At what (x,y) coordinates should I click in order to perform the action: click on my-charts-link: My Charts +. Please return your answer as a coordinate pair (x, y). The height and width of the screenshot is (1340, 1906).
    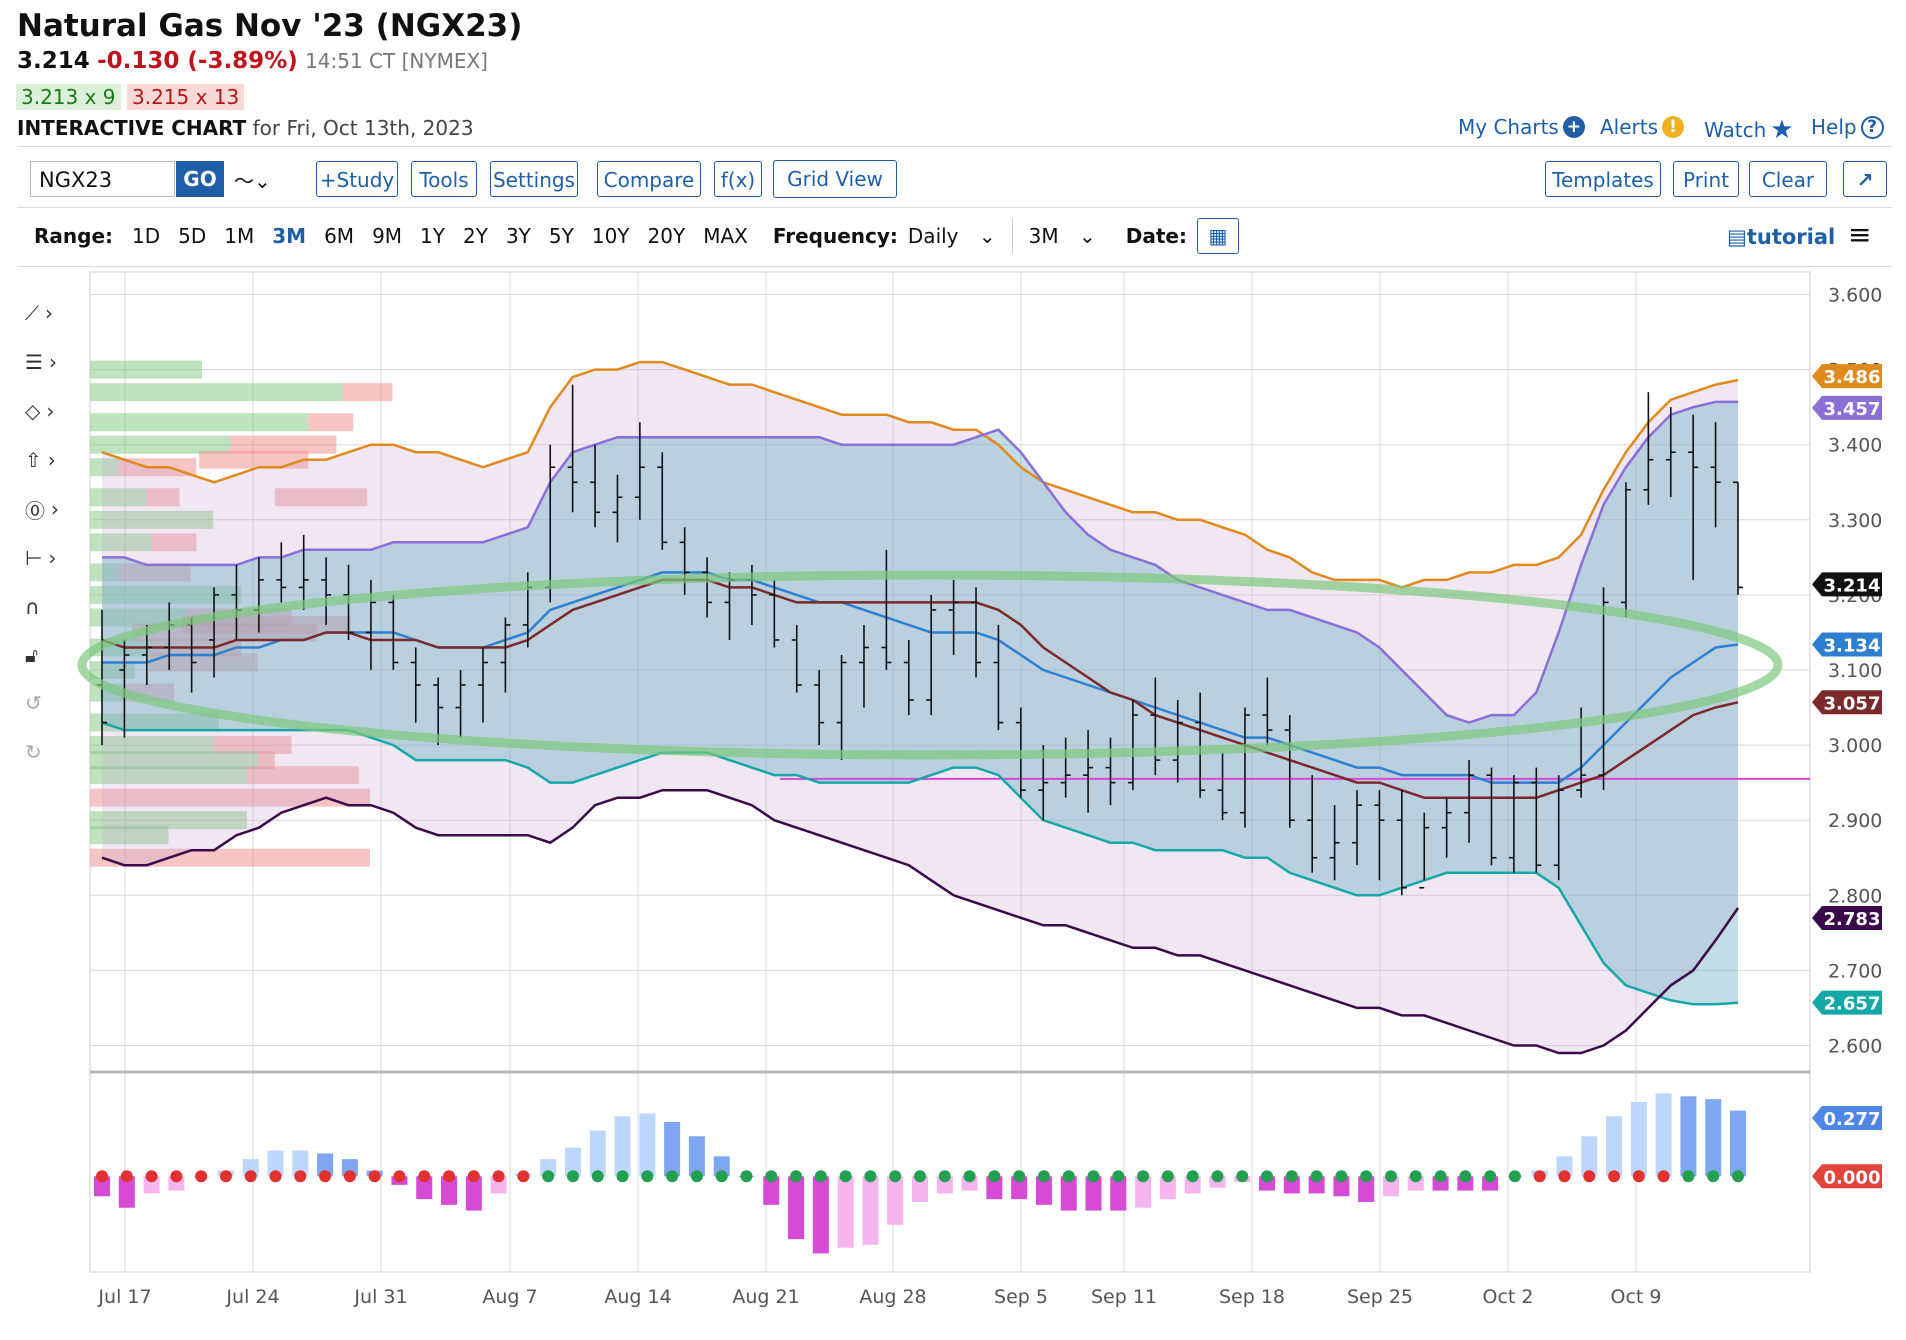
    Looking at the image, I should click on (1521, 127).